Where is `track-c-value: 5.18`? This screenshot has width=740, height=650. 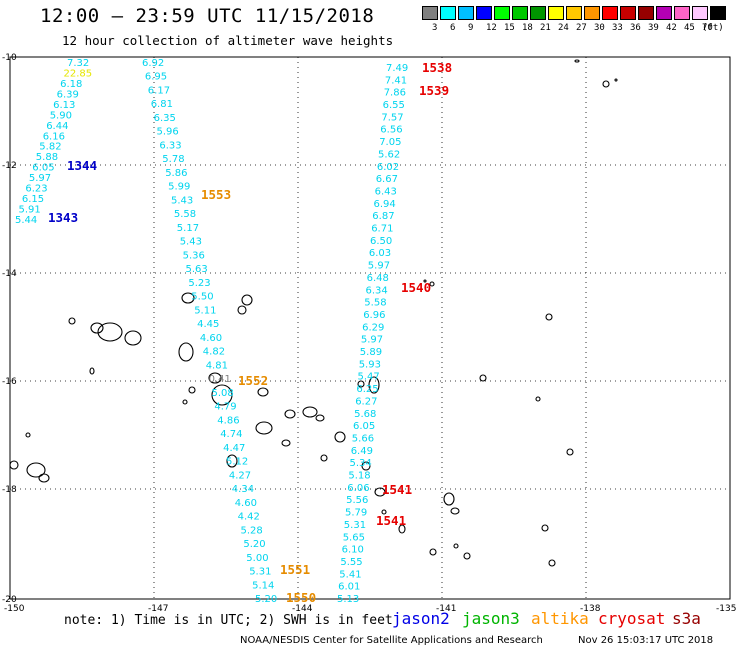
track-c-value: 5.18 is located at coordinates (359, 476).